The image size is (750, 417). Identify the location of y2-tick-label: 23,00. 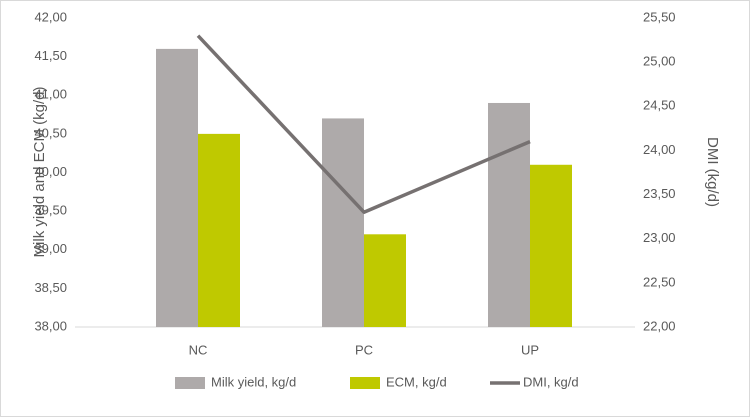
(659, 237).